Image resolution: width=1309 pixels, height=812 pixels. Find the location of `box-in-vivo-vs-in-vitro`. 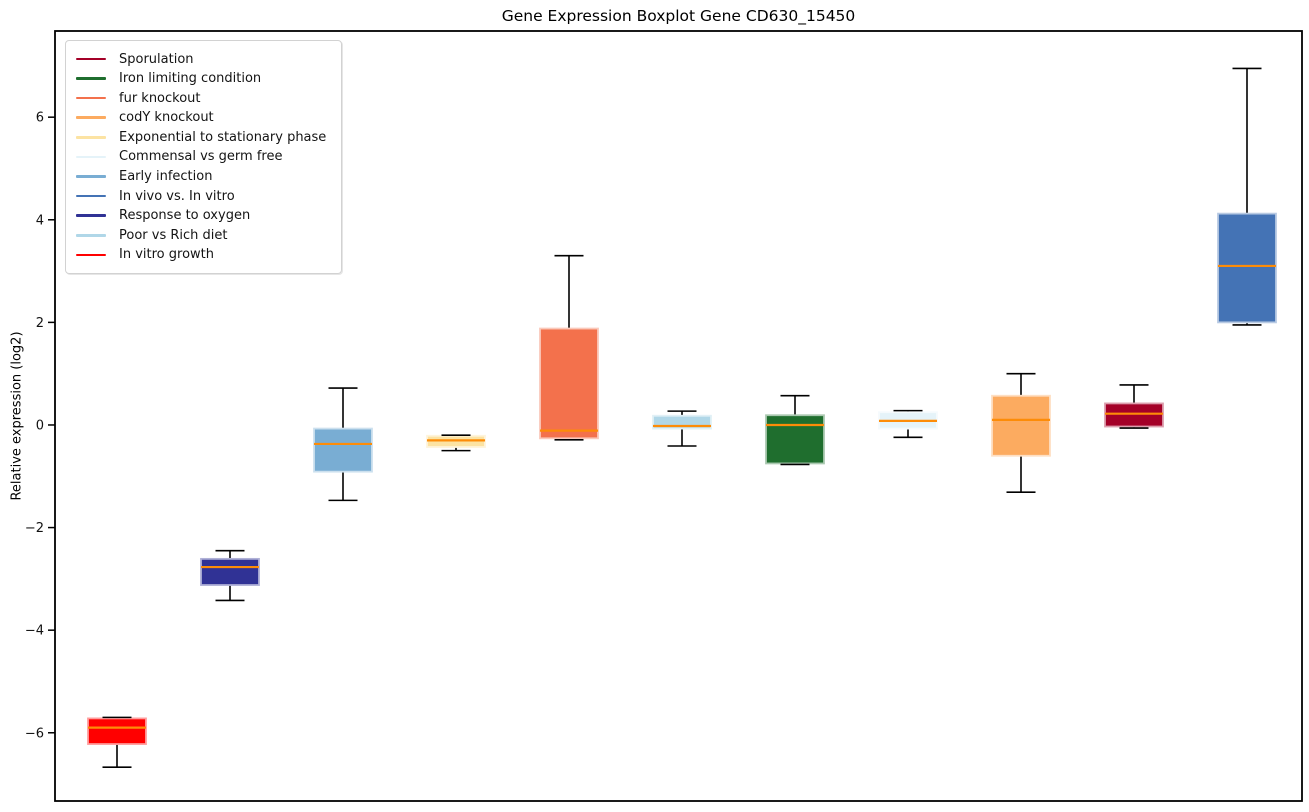

box-in-vivo-vs-in-vitro is located at coordinates (1247, 268).